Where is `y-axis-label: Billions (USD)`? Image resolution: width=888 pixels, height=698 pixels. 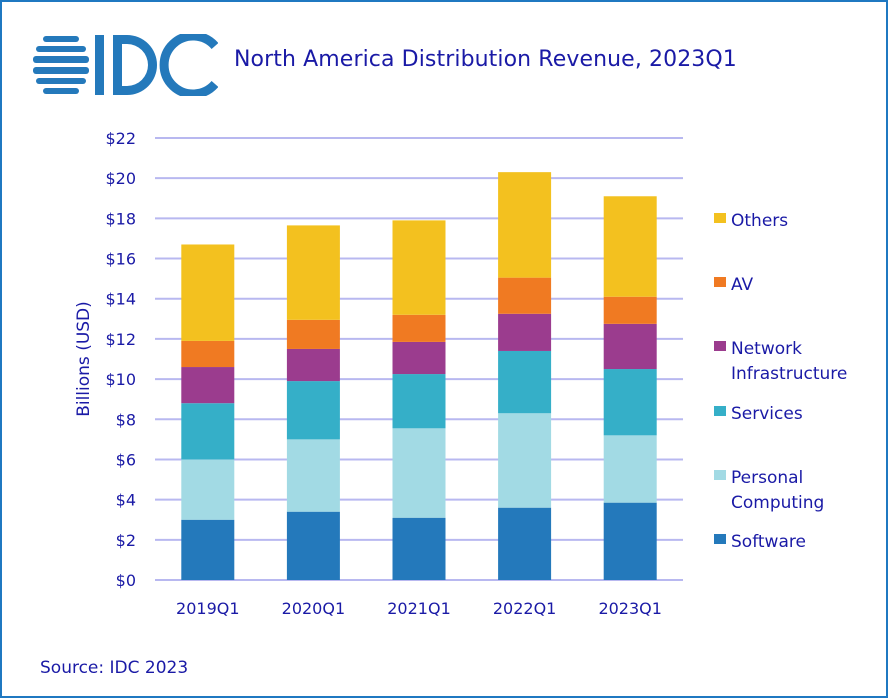
y-axis-label: Billions (USD) is located at coordinates (84, 359).